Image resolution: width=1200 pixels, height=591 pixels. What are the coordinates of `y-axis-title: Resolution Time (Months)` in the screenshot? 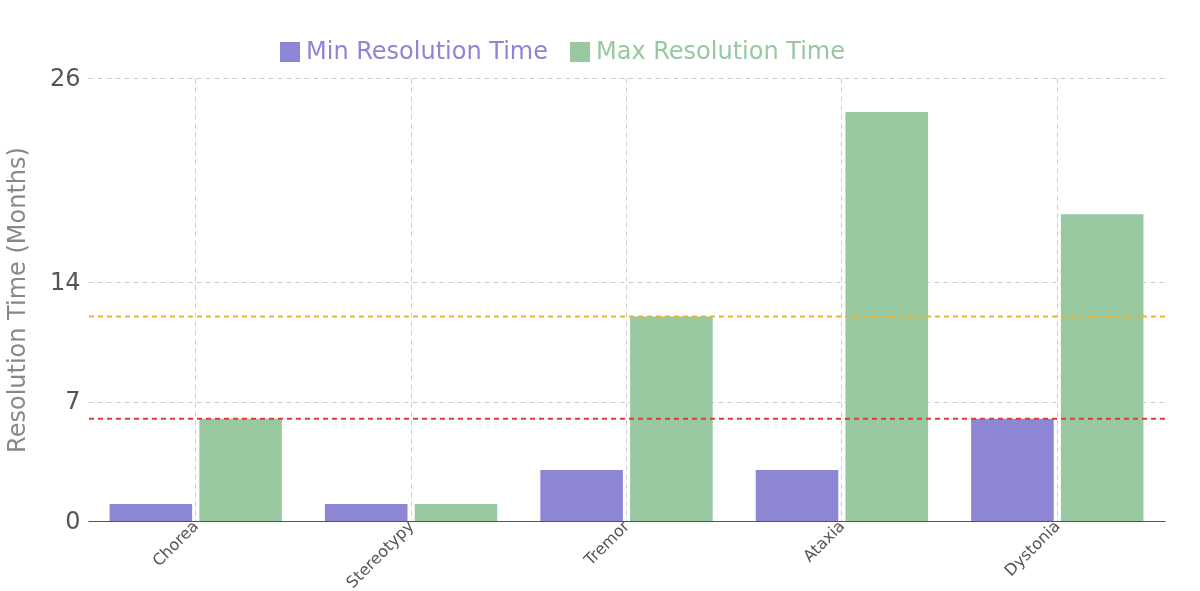 It's located at (16, 300).